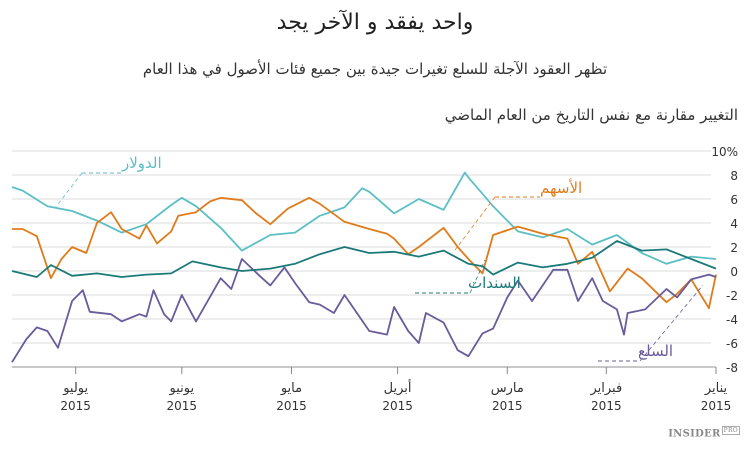 This screenshot has height=451, width=750. I want to click on insider-pro-logo: INSIDER PRO, so click(704, 432).